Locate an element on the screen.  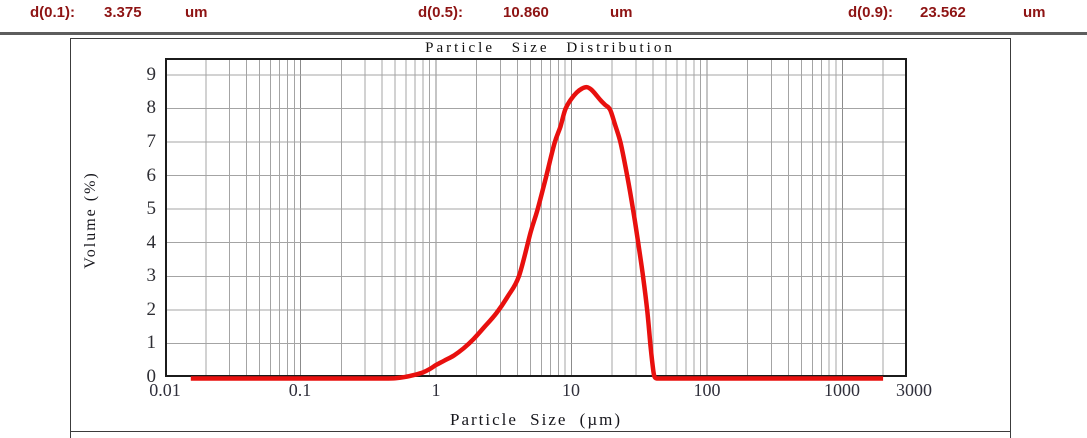
y-tick-label: 8 is located at coordinates (151, 107).